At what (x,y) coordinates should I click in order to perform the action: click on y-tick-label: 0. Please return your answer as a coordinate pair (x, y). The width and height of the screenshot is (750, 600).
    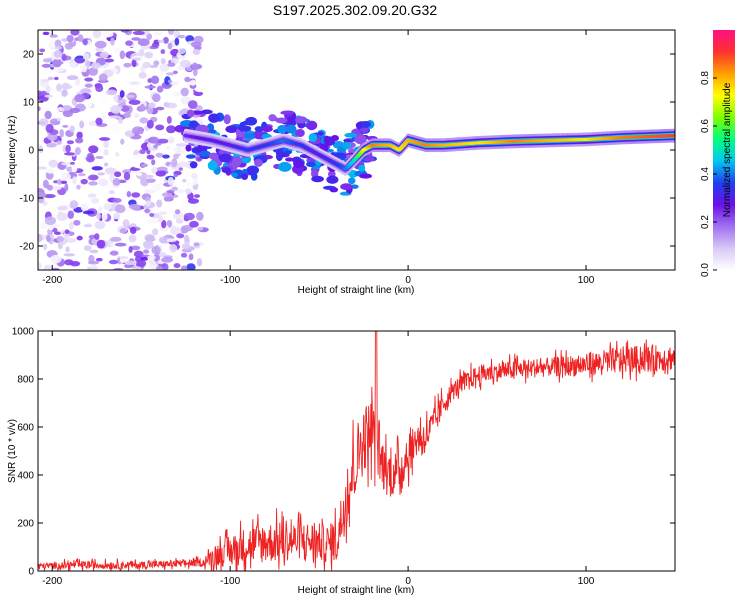
    Looking at the image, I should click on (31, 572).